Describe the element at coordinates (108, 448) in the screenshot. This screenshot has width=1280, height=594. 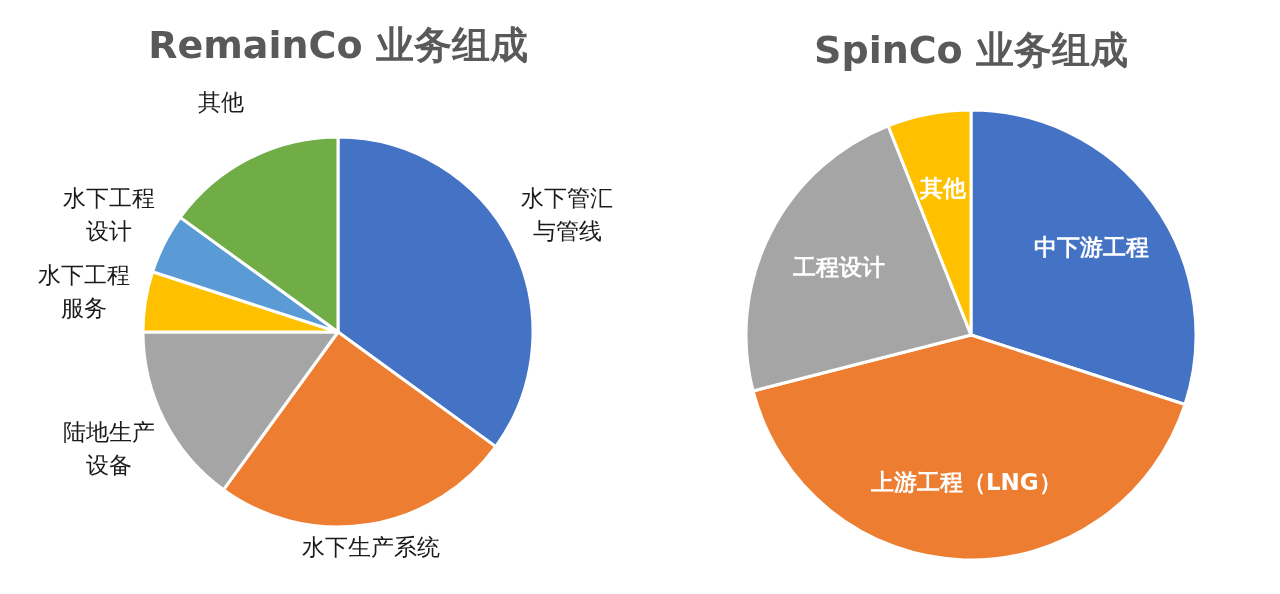
I see `slice-label: 陆地生产设备` at that location.